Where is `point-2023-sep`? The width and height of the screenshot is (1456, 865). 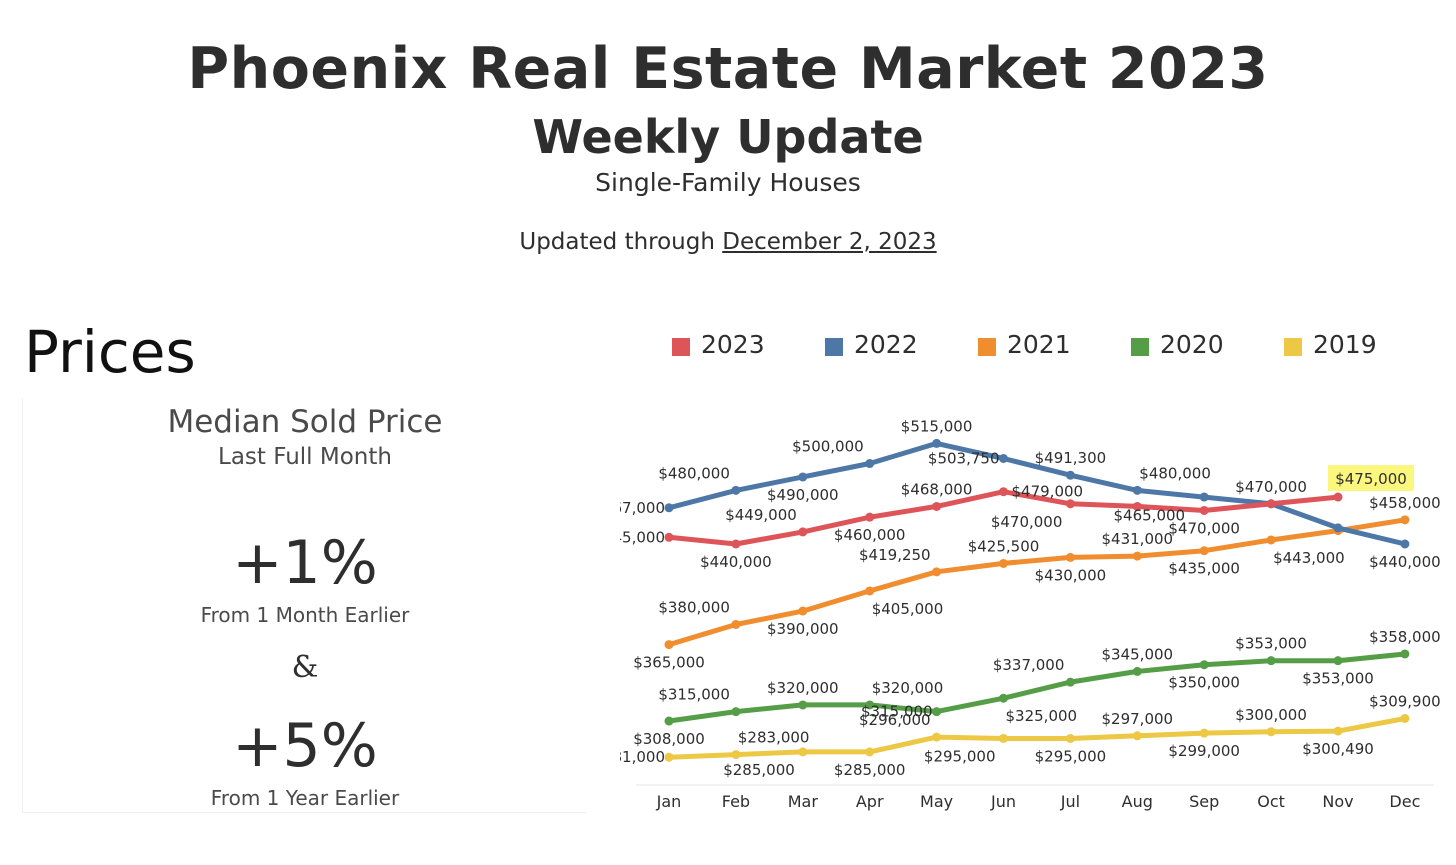
point-2023-sep is located at coordinates (1204, 510).